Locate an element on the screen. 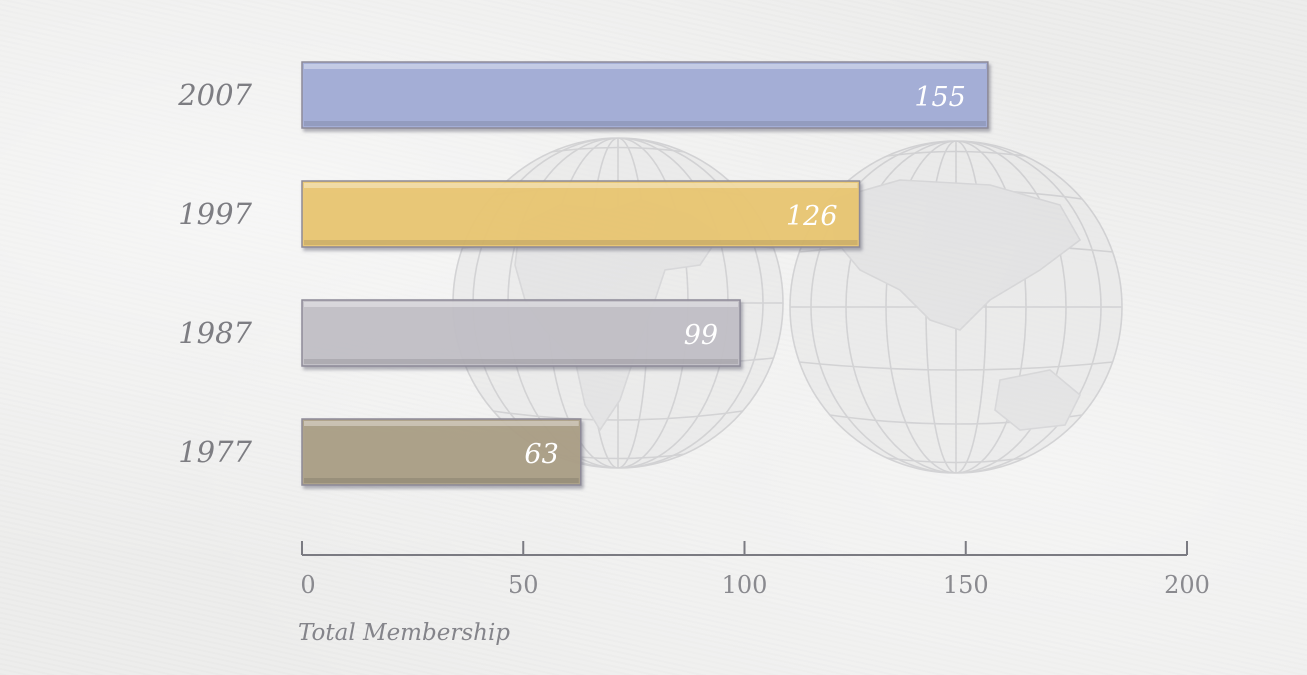  bar-highlight-1987 is located at coordinates (521, 304).